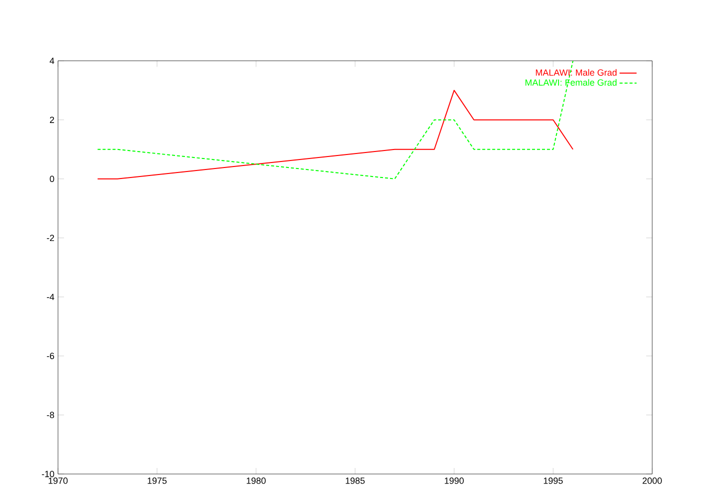  What do you see at coordinates (553, 481) in the screenshot?
I see `x-tick-label: 1995` at bounding box center [553, 481].